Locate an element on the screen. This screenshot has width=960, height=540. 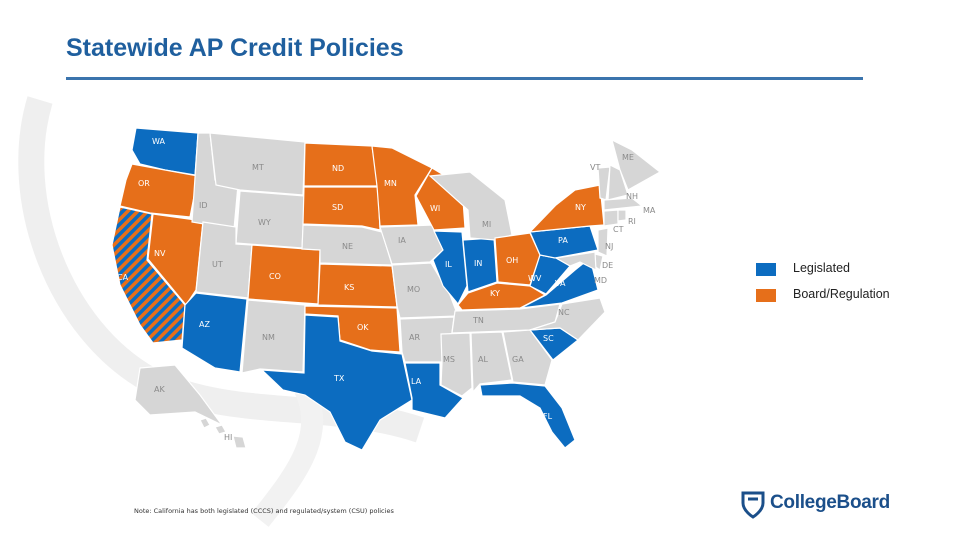
label-OH: OH is located at coordinates (512, 260).